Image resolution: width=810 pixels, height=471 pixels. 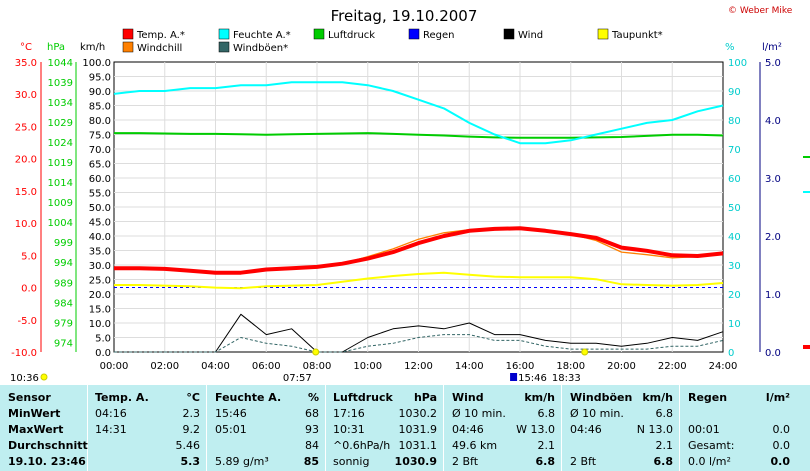 I want to click on table-cell: 2 Bft, so click(x=465, y=461).